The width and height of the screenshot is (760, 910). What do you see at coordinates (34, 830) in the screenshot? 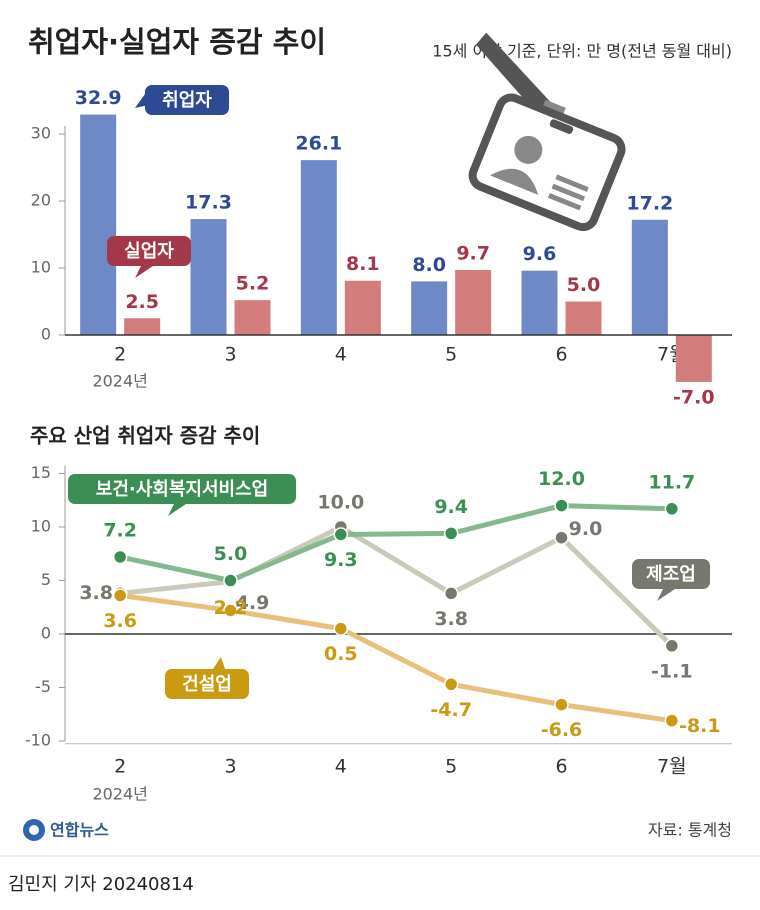
I see `logo-icon` at bounding box center [34, 830].